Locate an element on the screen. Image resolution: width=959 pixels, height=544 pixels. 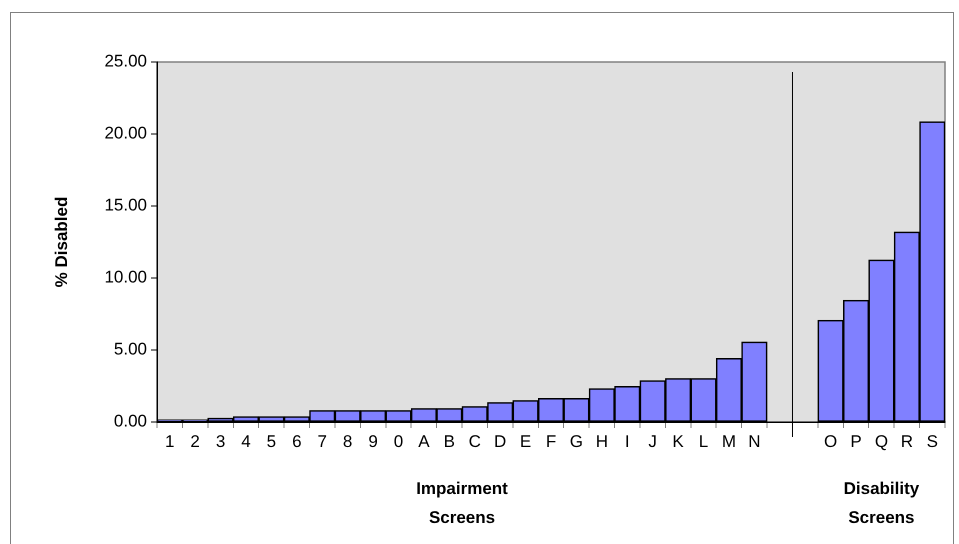
x-tick-label: J is located at coordinates (652, 441).